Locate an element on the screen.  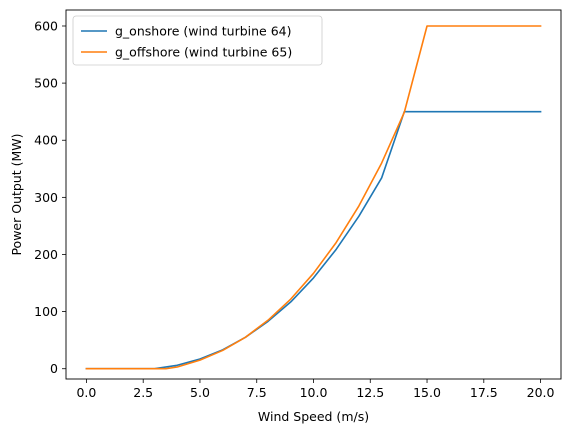
legend-box is located at coordinates (197, 40).